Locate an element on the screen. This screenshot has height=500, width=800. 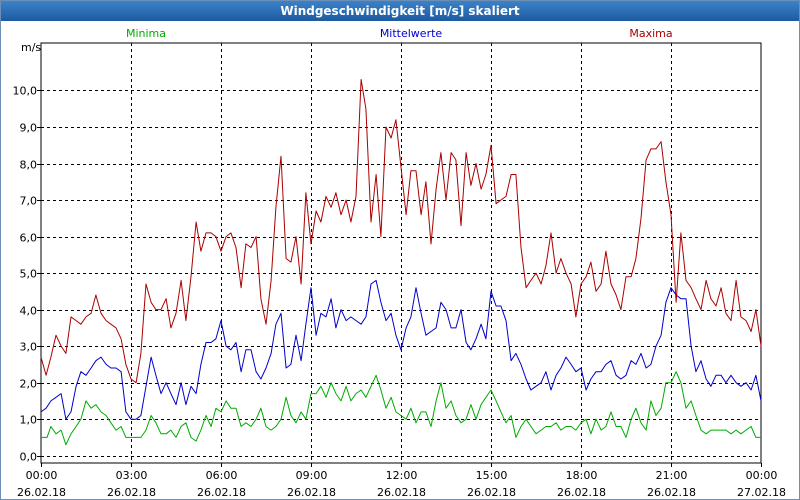
chart-title: Windgeschwindigkeit [m/s] skaliert is located at coordinates (400, 11).